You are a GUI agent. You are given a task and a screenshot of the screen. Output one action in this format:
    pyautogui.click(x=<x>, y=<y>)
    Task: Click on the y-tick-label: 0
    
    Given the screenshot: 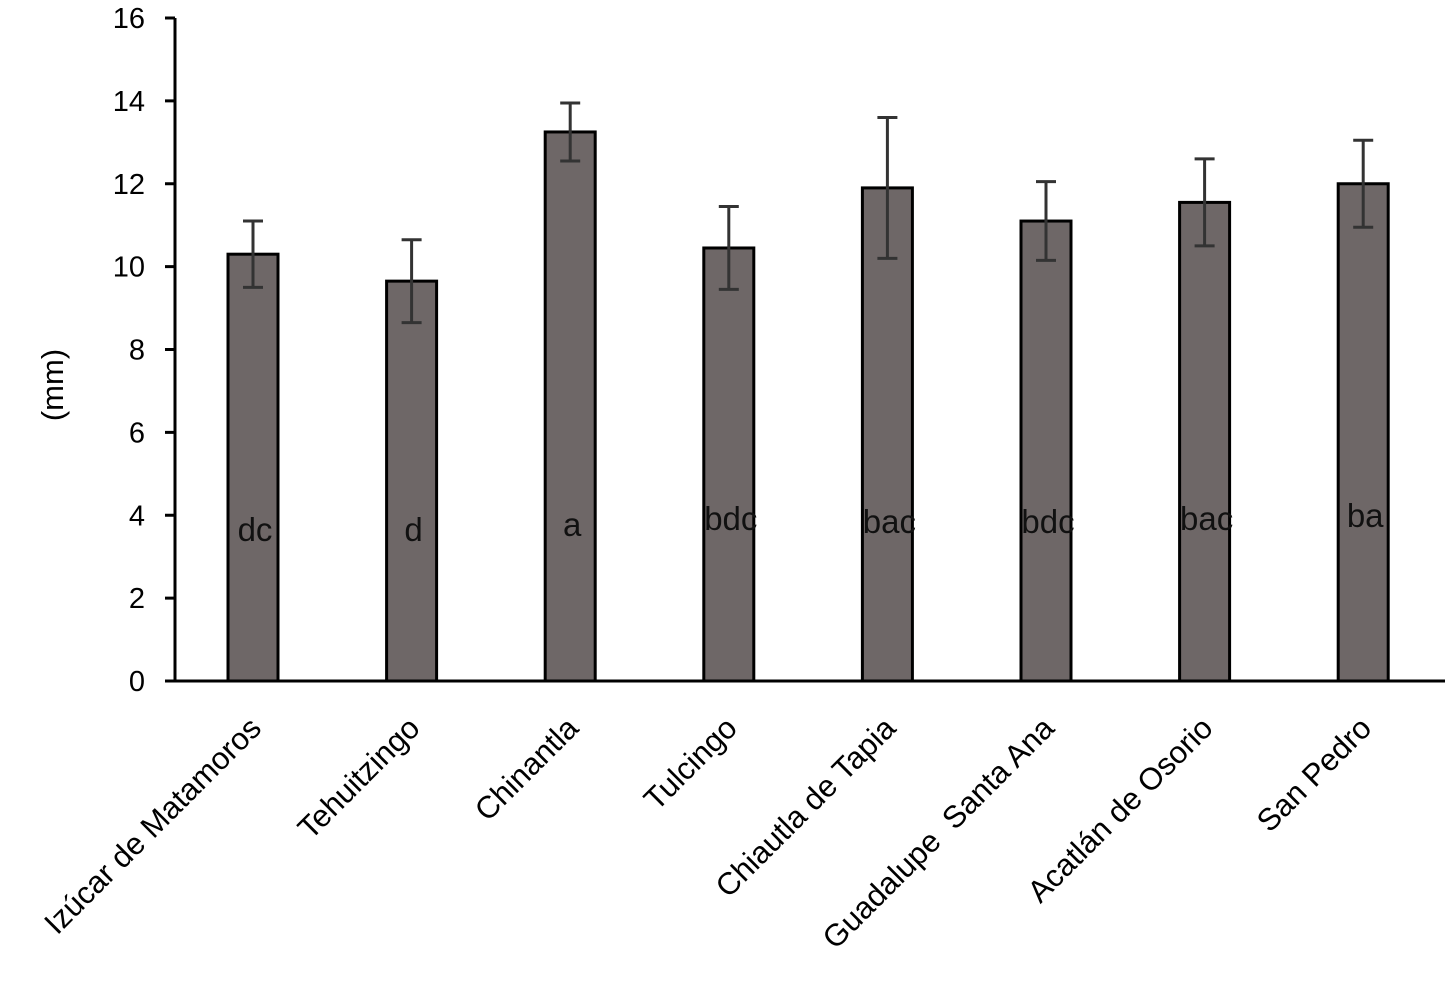 What is the action you would take?
    pyautogui.click(x=137, y=682)
    